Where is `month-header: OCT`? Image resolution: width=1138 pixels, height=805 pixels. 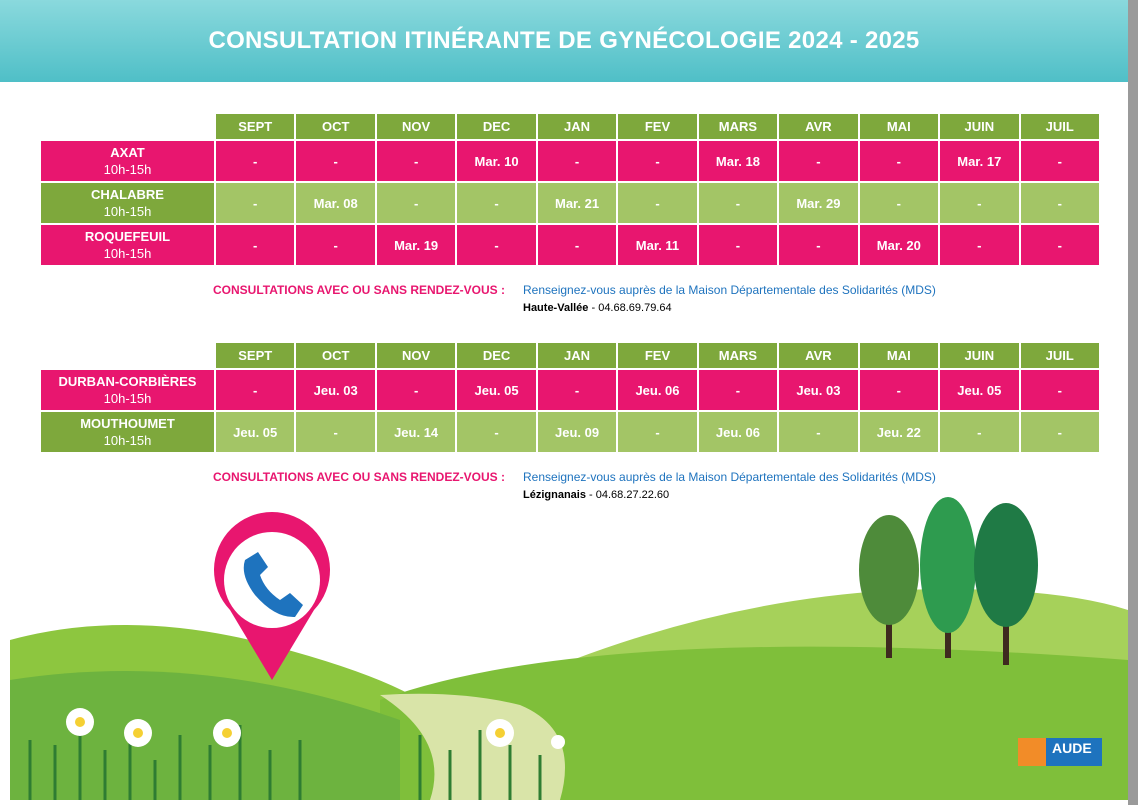
month-header: OCT is located at coordinates (335, 355).